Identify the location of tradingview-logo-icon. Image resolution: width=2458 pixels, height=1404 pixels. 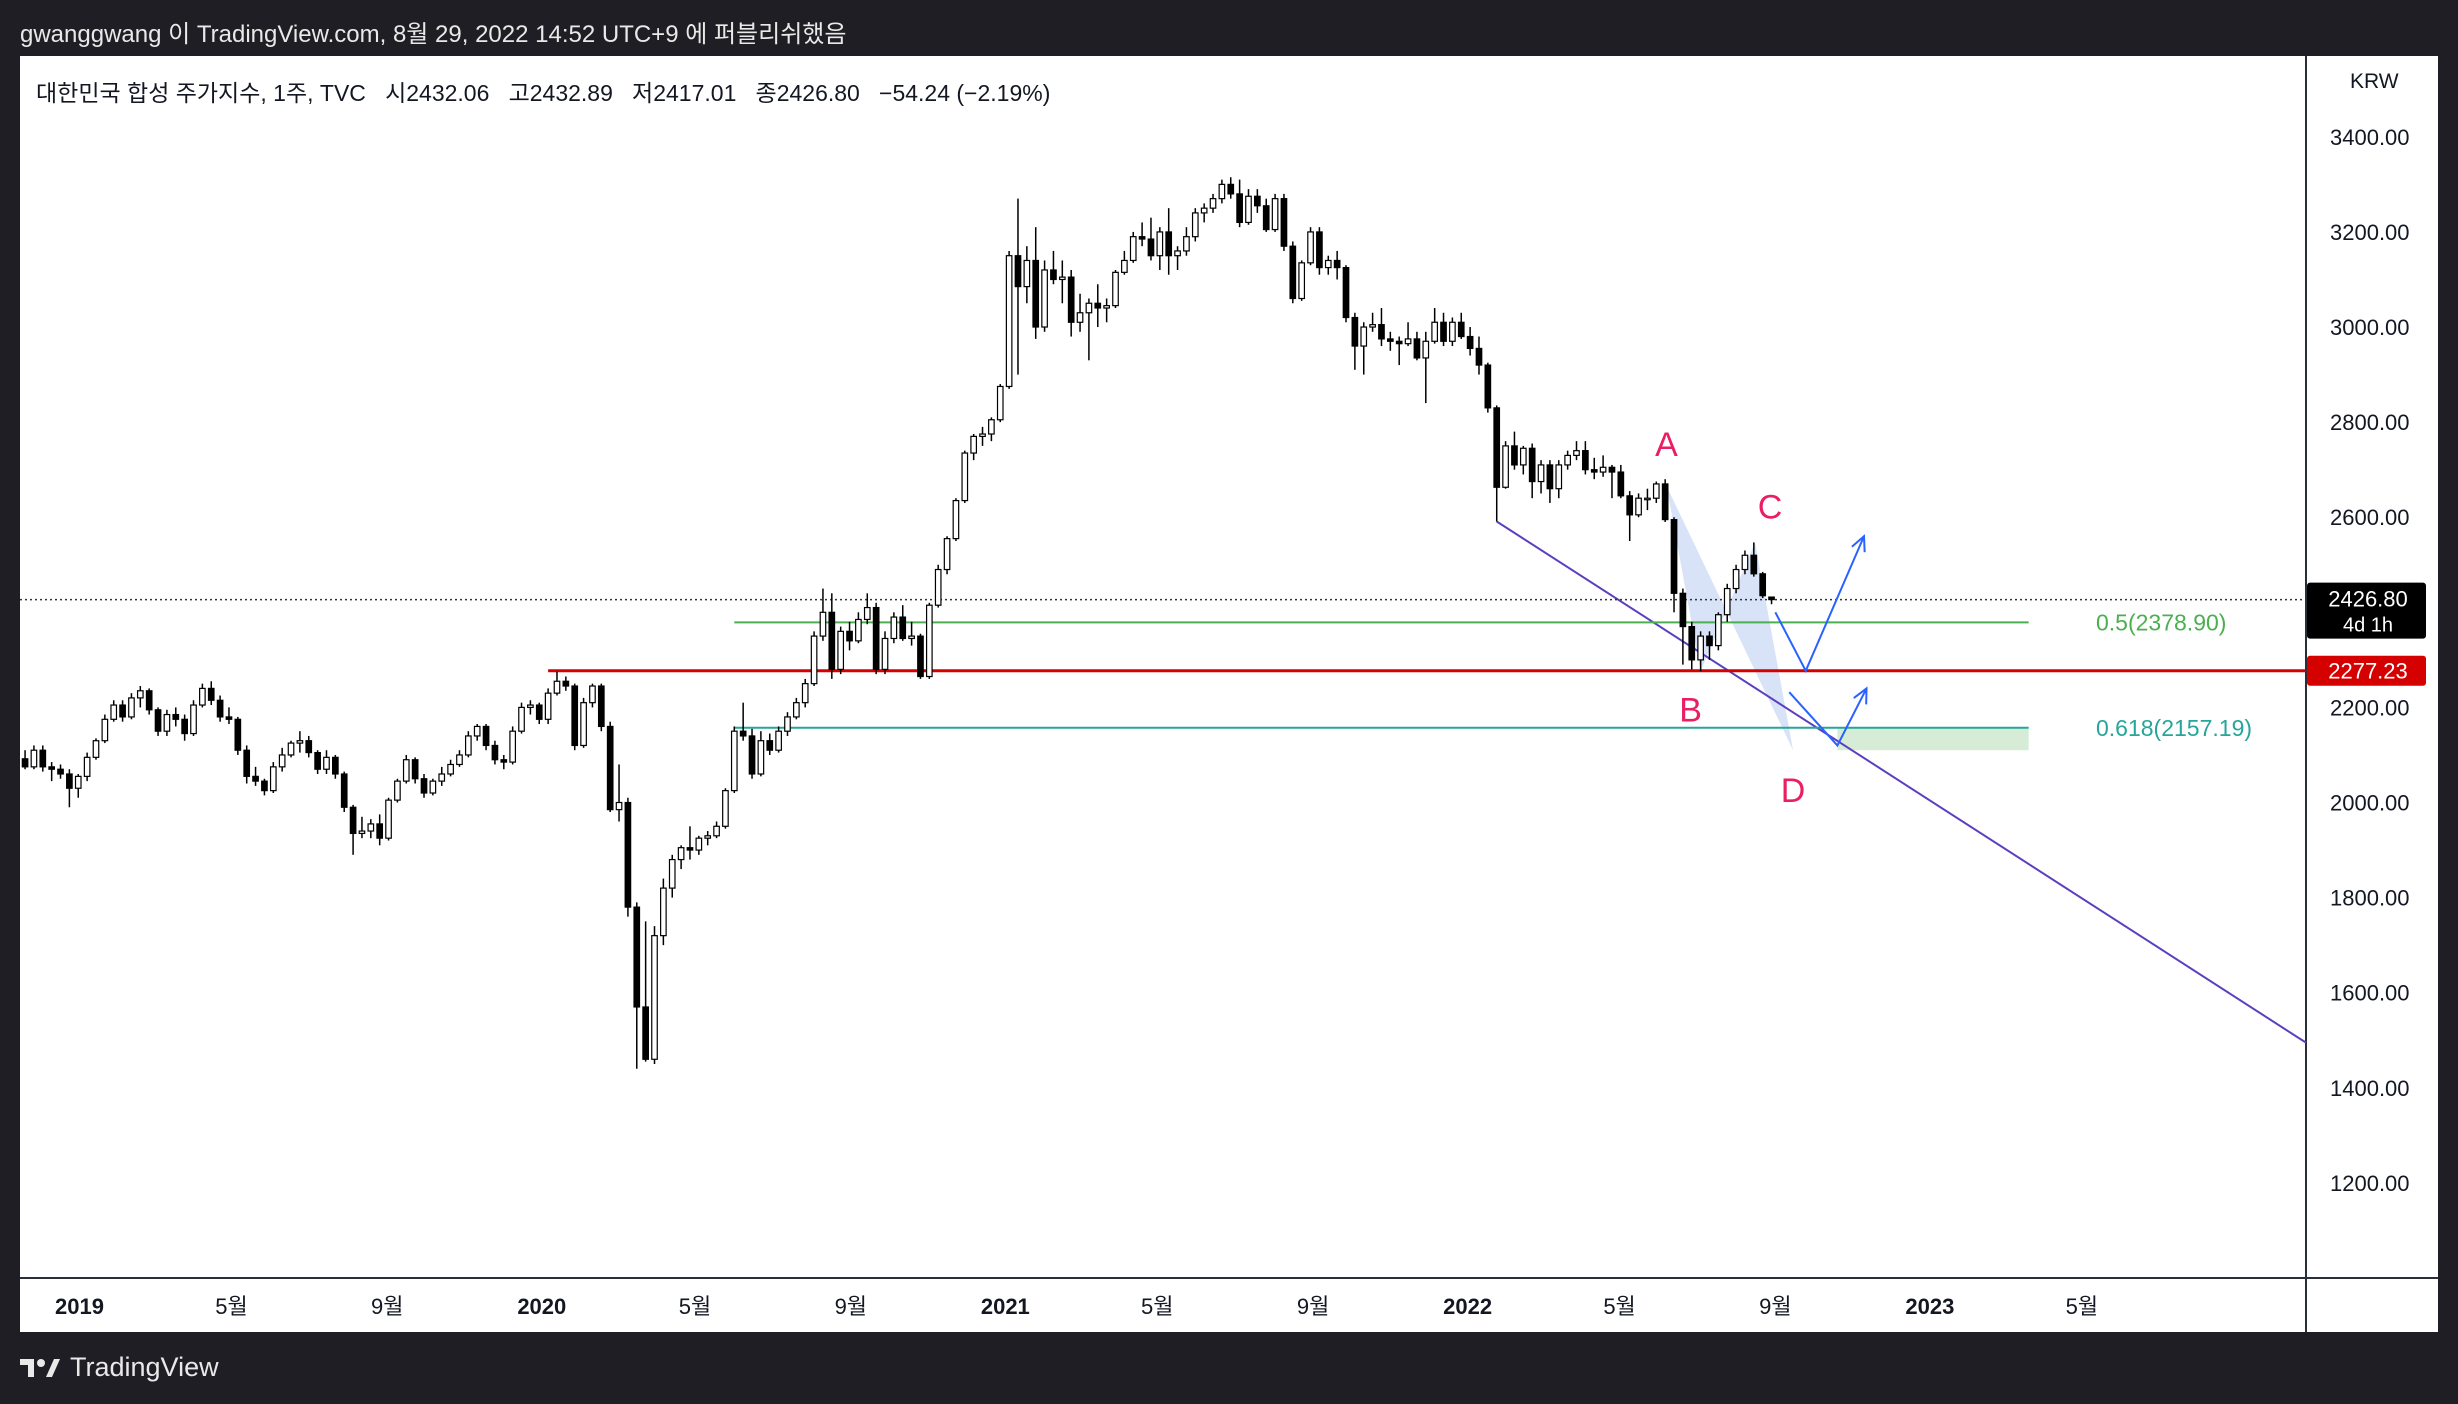
(40, 1367).